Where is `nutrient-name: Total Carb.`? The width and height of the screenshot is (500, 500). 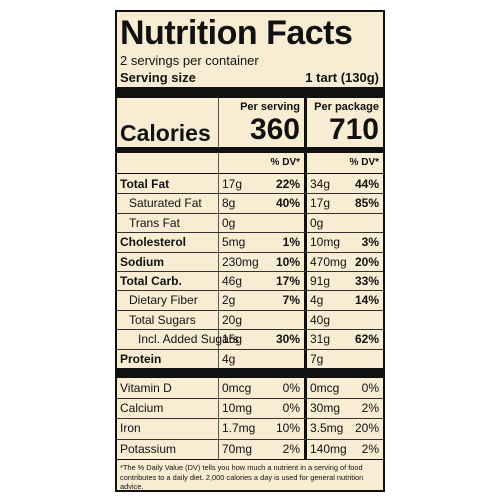
nutrient-name: Total Carb. is located at coordinates (151, 281).